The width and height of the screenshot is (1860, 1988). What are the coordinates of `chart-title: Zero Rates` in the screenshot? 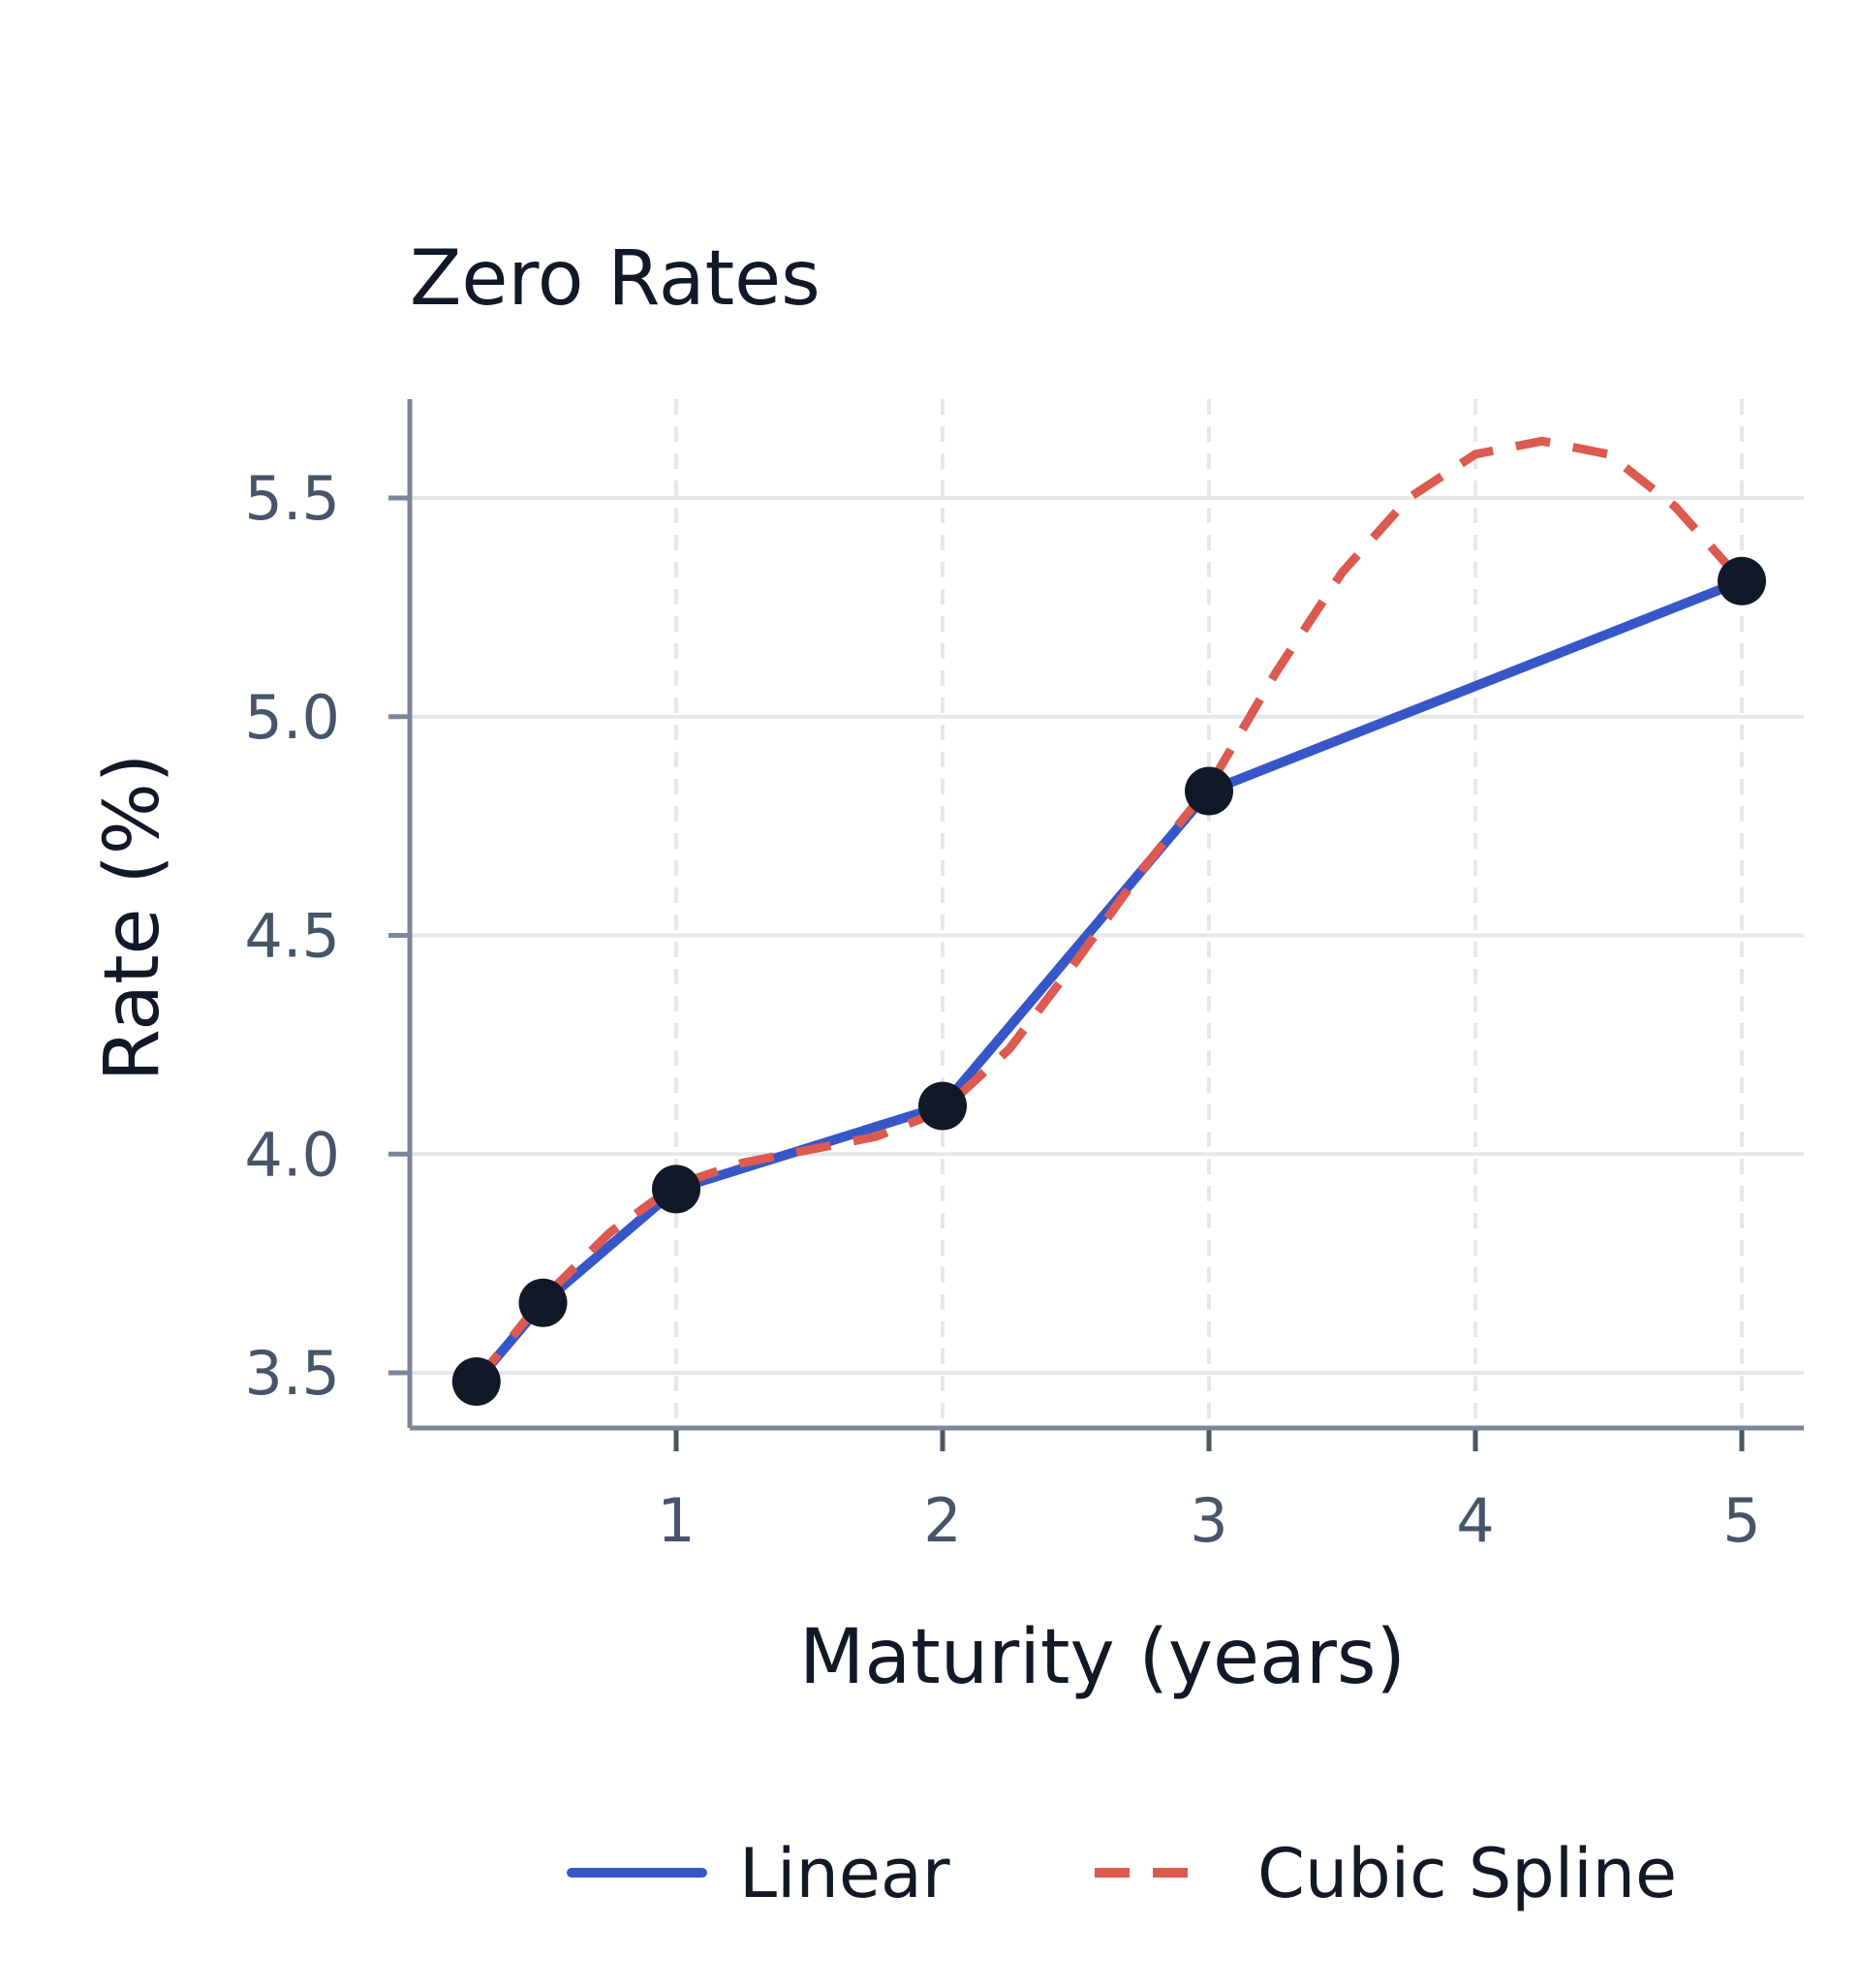 It's located at (615, 279).